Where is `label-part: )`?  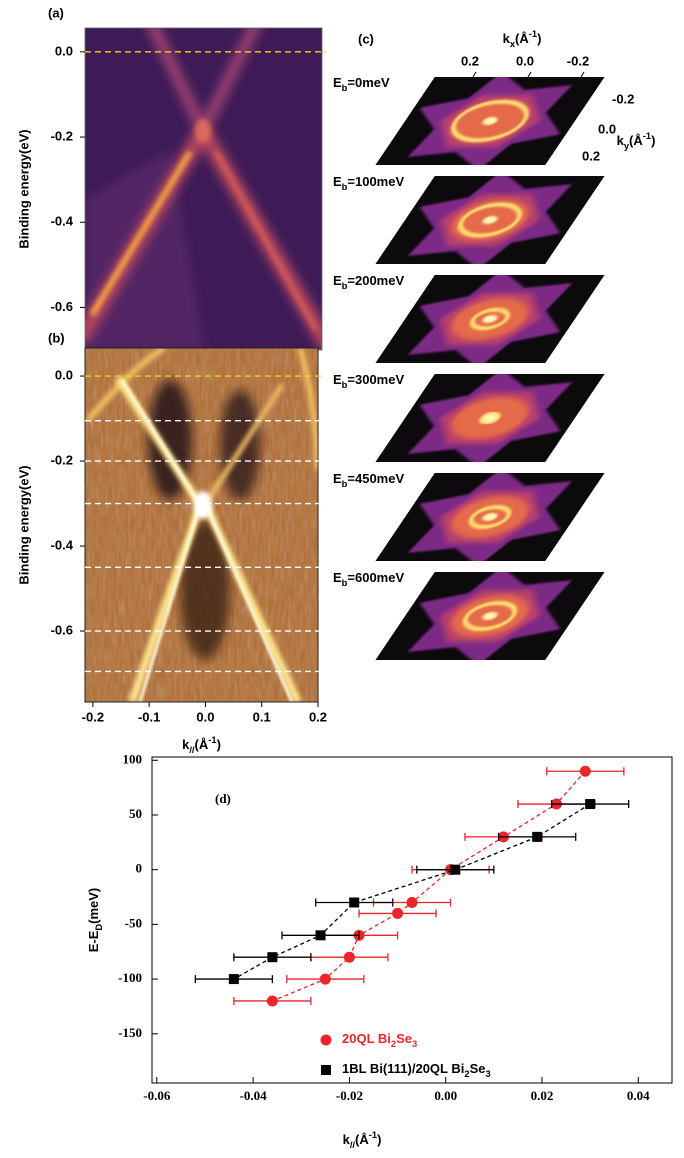 label-part: ) is located at coordinates (539, 38).